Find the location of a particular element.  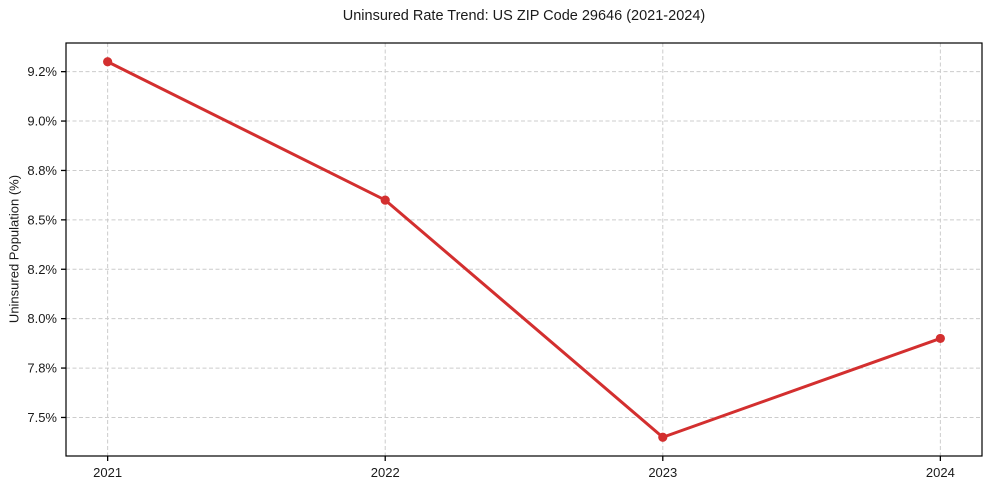

x-tick-label: 2022 is located at coordinates (385, 472).